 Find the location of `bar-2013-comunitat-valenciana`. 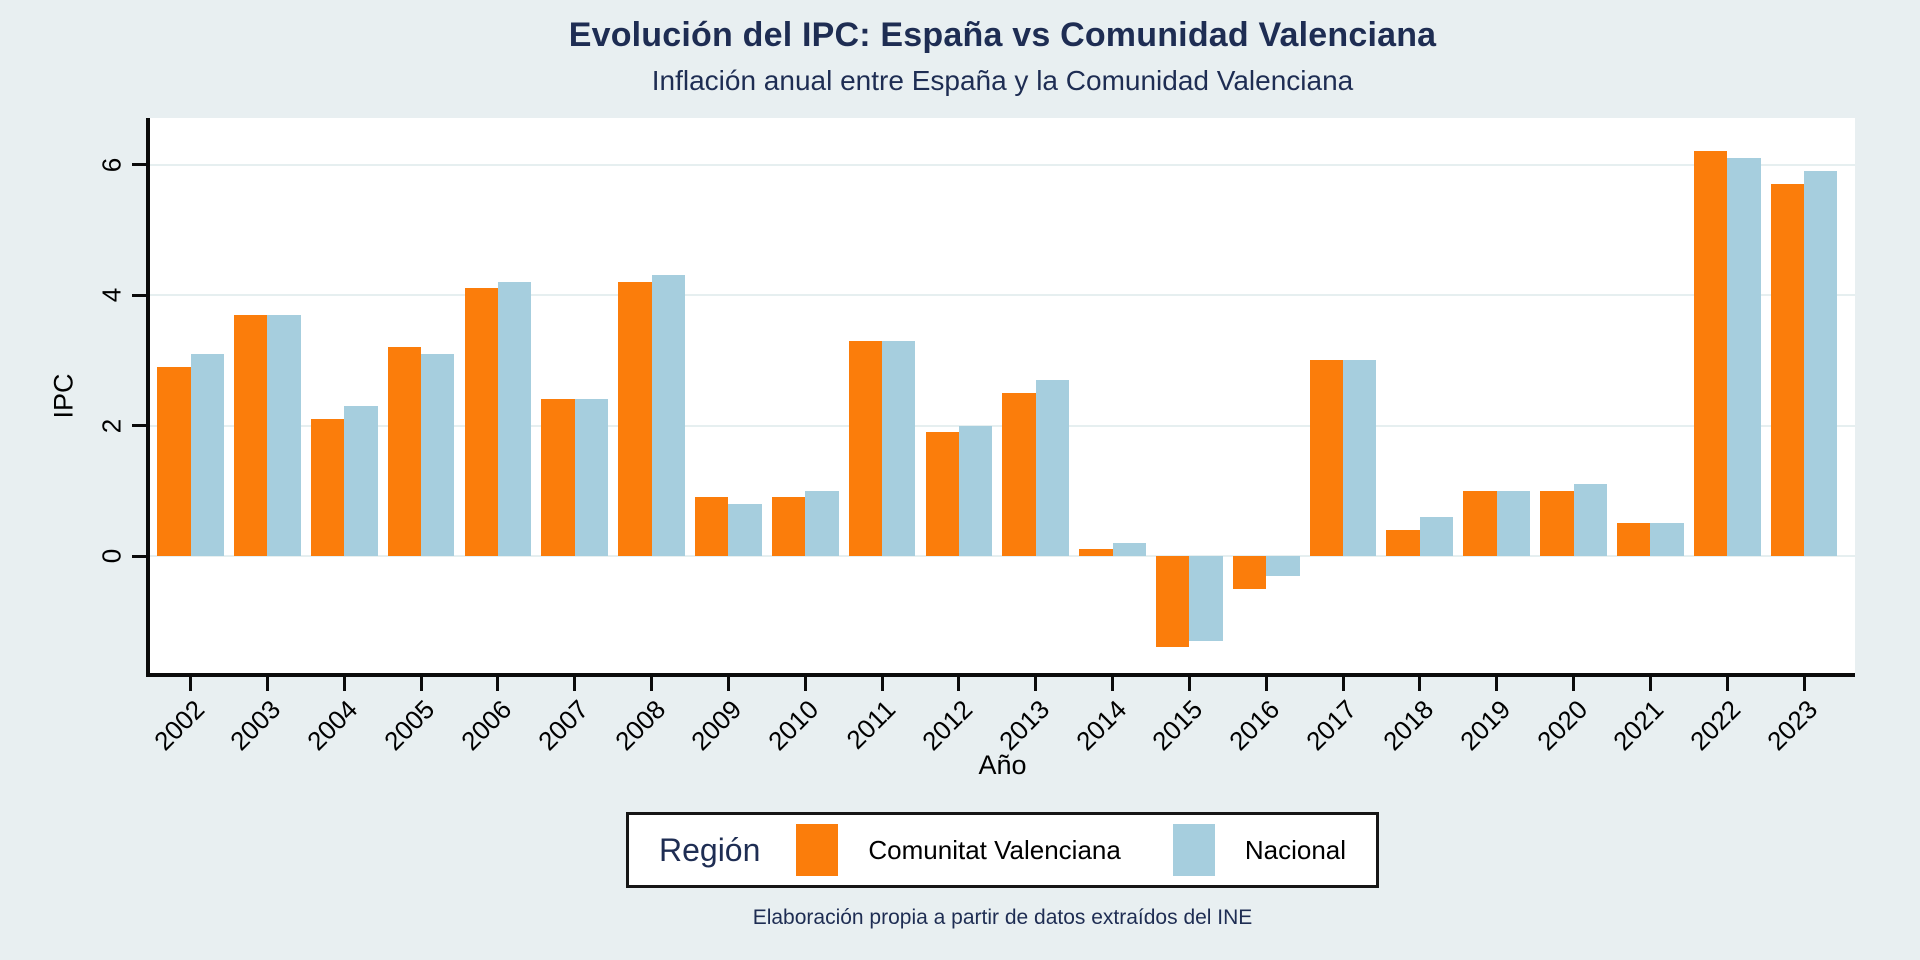

bar-2013-comunitat-valenciana is located at coordinates (1019, 474).